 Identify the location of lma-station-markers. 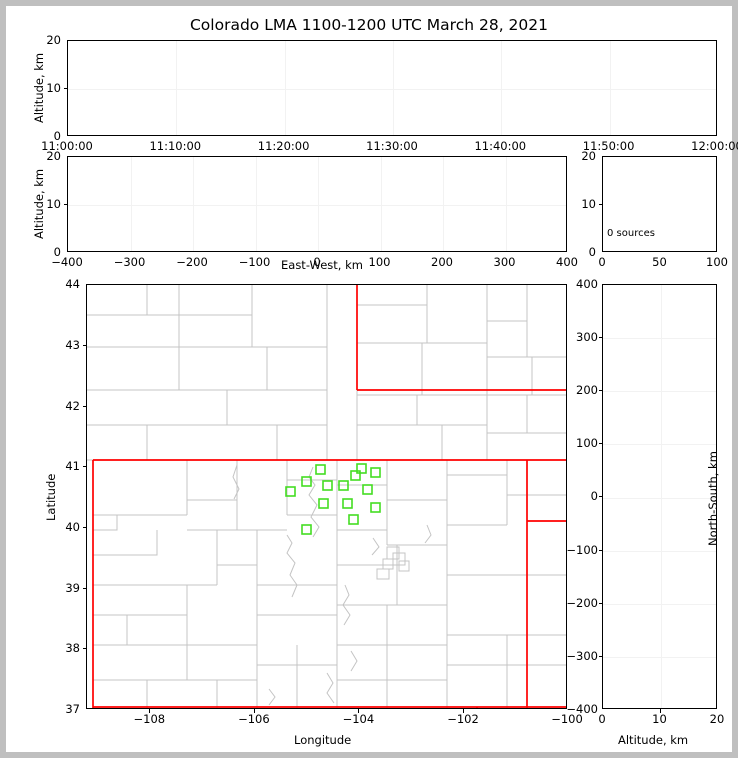
(333, 499).